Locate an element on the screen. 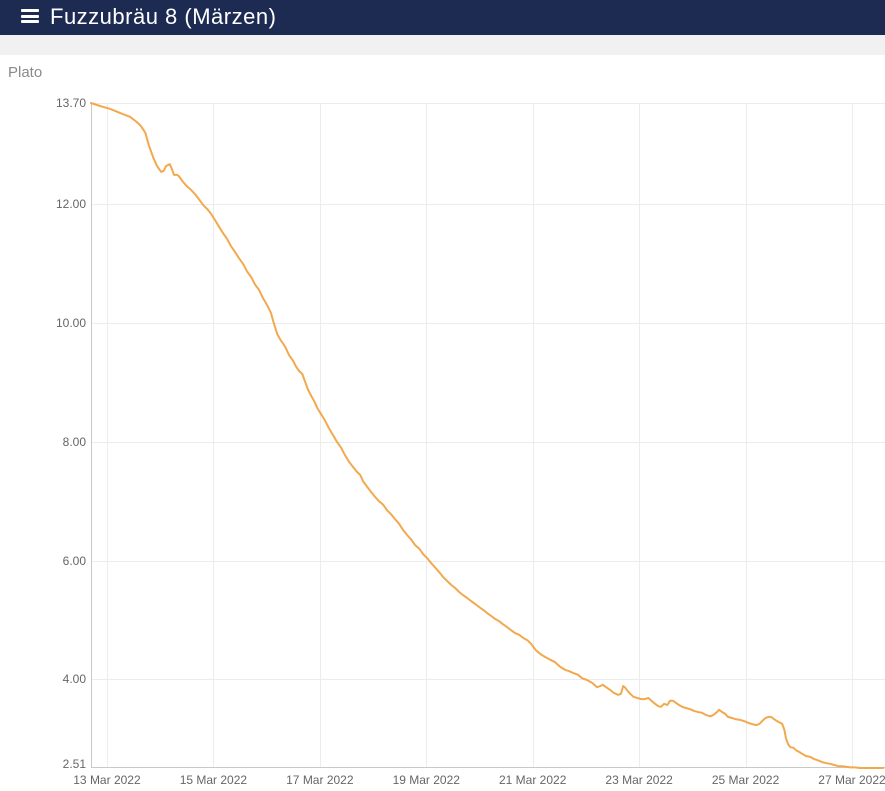 This screenshot has height=791, width=885. x-tick-label: 27 Mar 2022 is located at coordinates (851, 780).